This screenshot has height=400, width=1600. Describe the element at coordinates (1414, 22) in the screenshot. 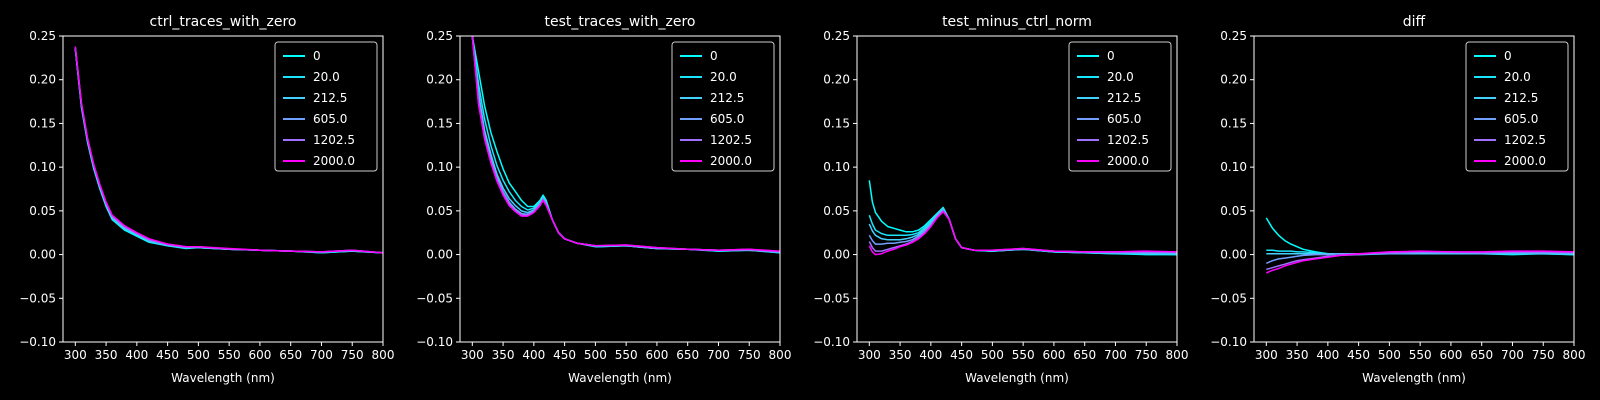

I see `chart-title: diff` at that location.